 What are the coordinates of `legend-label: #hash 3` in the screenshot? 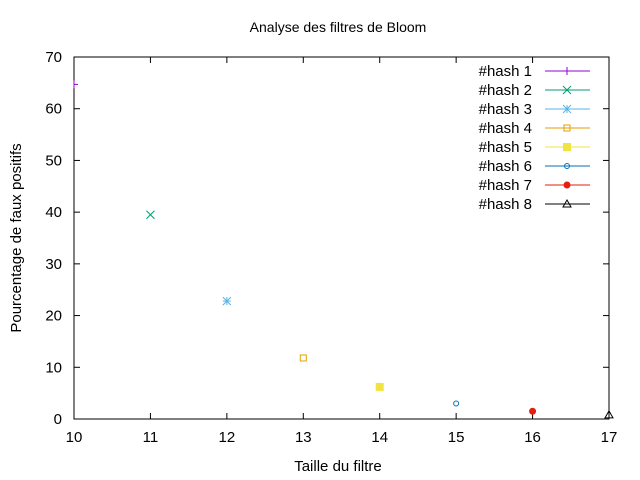 It's located at (505, 109).